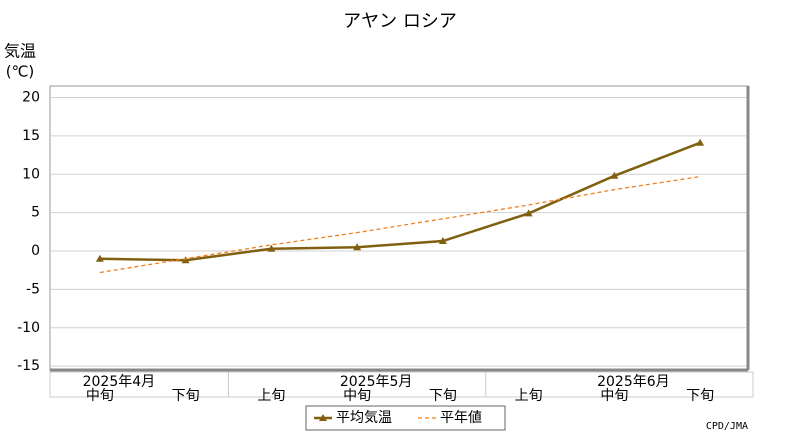 Image resolution: width=800 pixels, height=440 pixels. I want to click on legend, so click(405, 418).